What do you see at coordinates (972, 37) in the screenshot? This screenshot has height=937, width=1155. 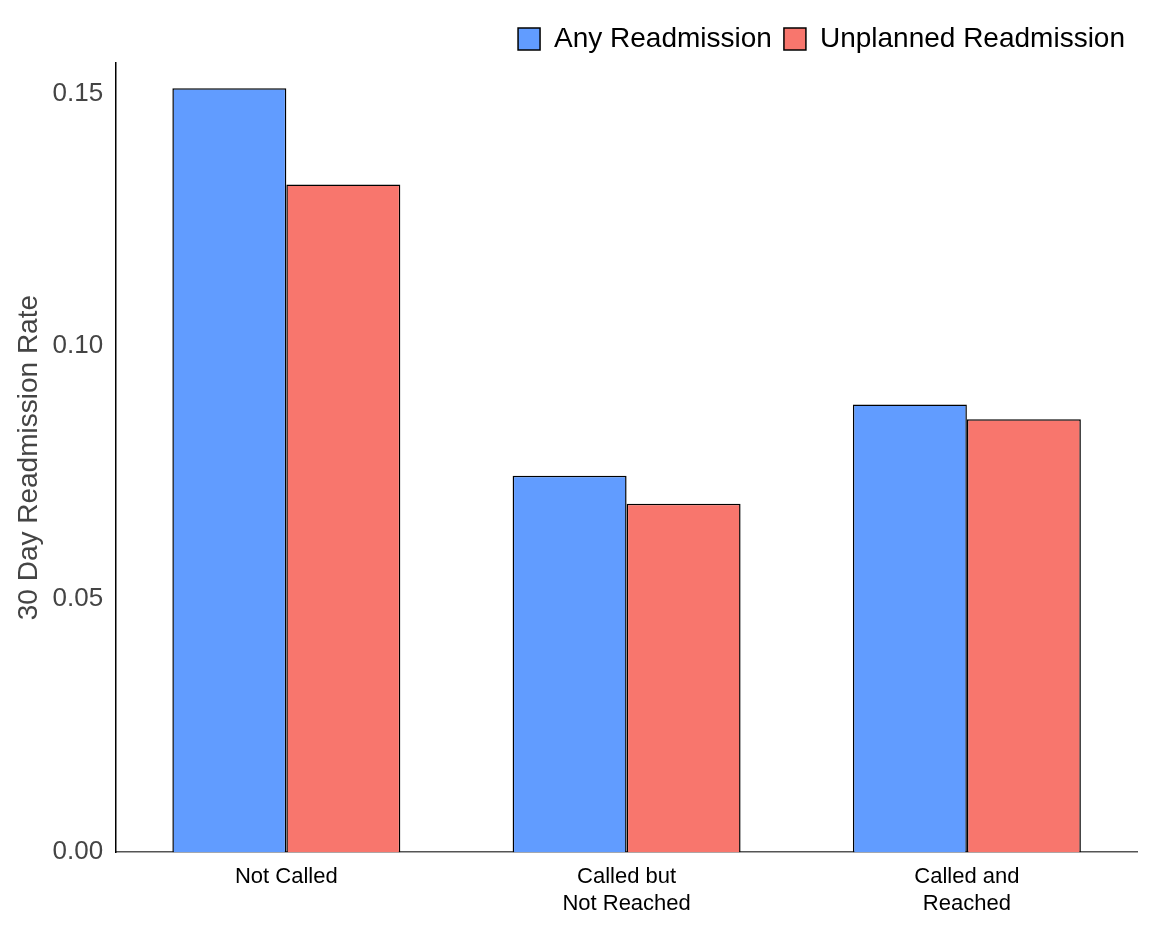 I see `legend-label: Unplanned Readmission` at bounding box center [972, 37].